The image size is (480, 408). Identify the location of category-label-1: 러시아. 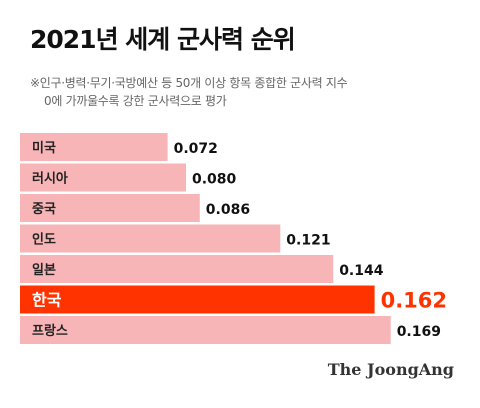
(50, 179).